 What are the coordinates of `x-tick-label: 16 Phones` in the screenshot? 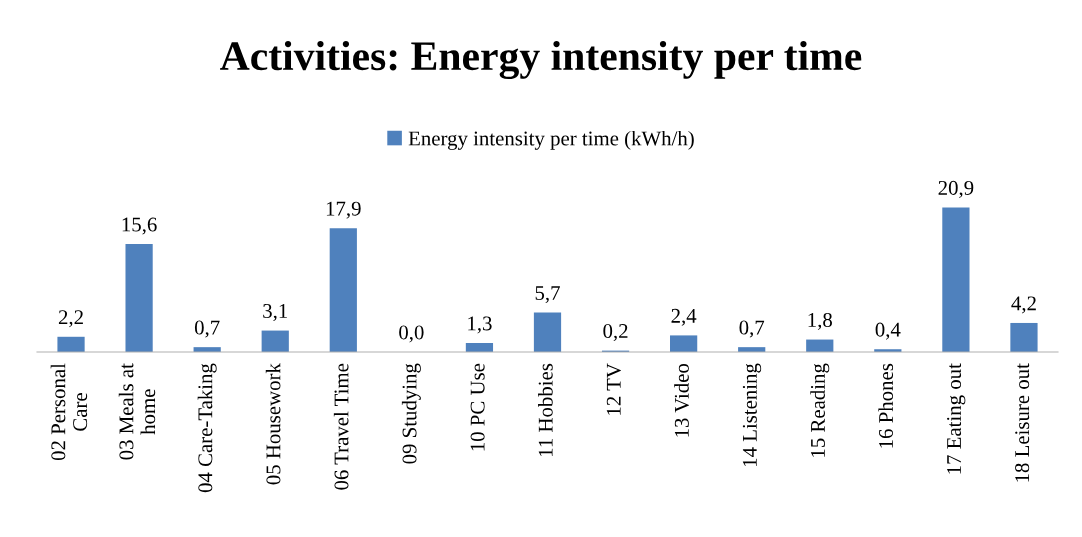 It's located at (886, 405).